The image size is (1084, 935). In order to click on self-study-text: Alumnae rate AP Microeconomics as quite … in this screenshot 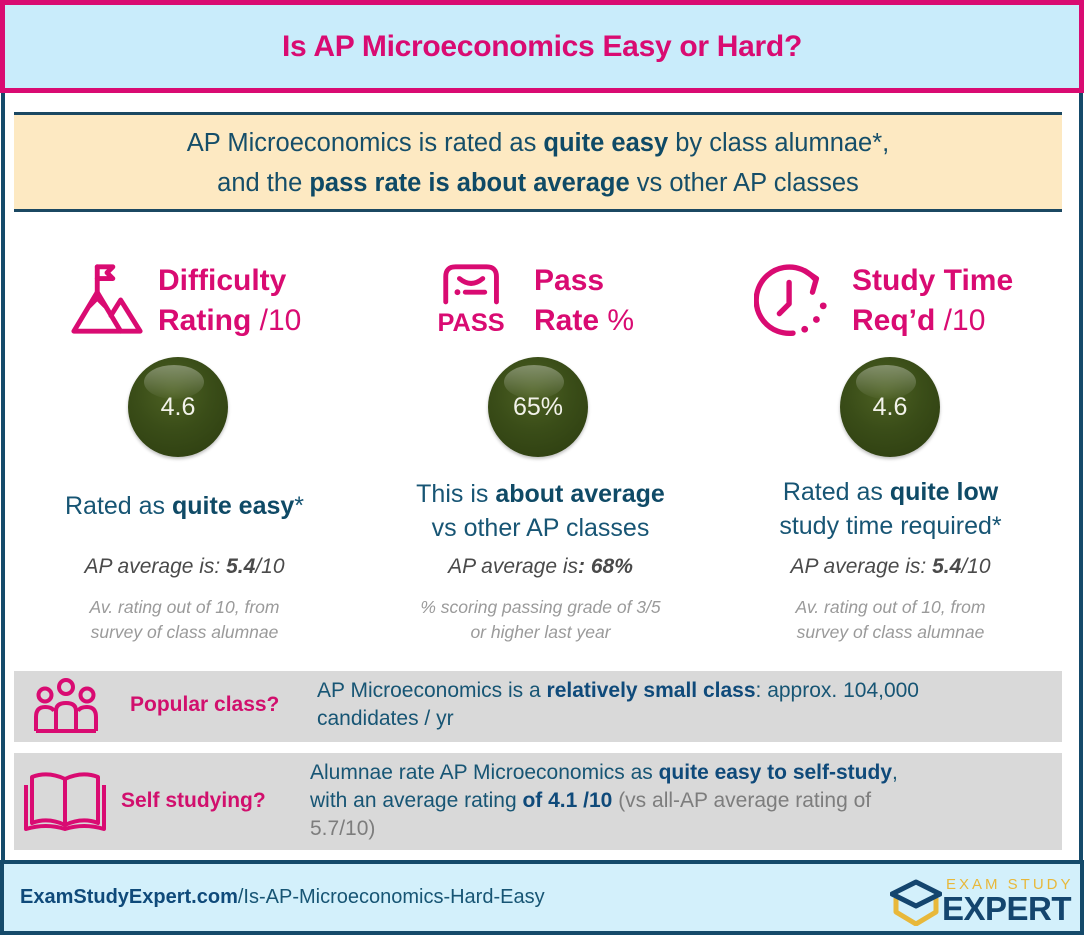, I will do `click(604, 801)`.